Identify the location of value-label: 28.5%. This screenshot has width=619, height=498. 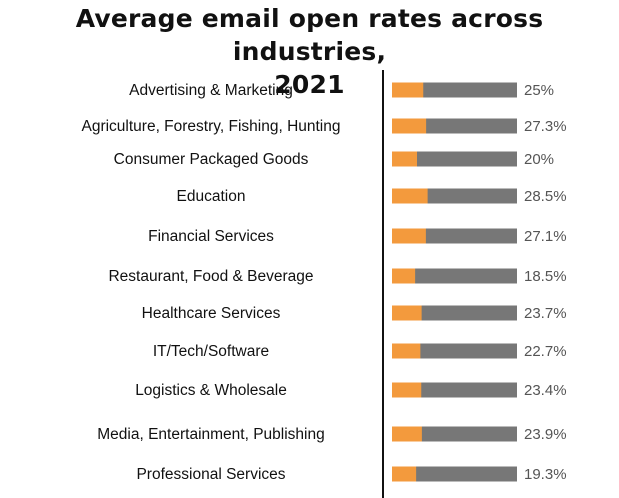
(545, 196).